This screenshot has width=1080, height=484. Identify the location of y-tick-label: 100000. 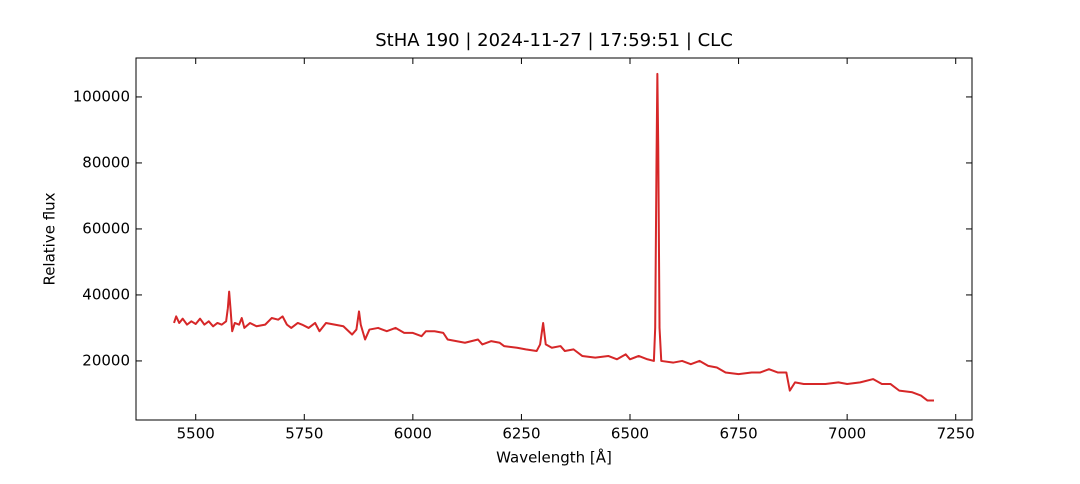
(101, 96).